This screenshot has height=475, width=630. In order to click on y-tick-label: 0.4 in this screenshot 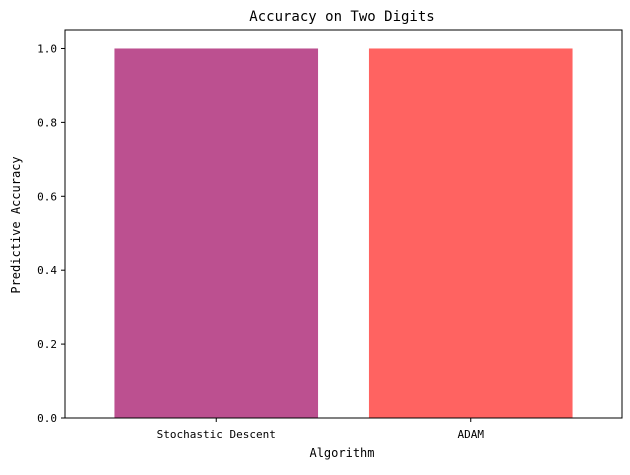, I will do `click(47, 270)`.